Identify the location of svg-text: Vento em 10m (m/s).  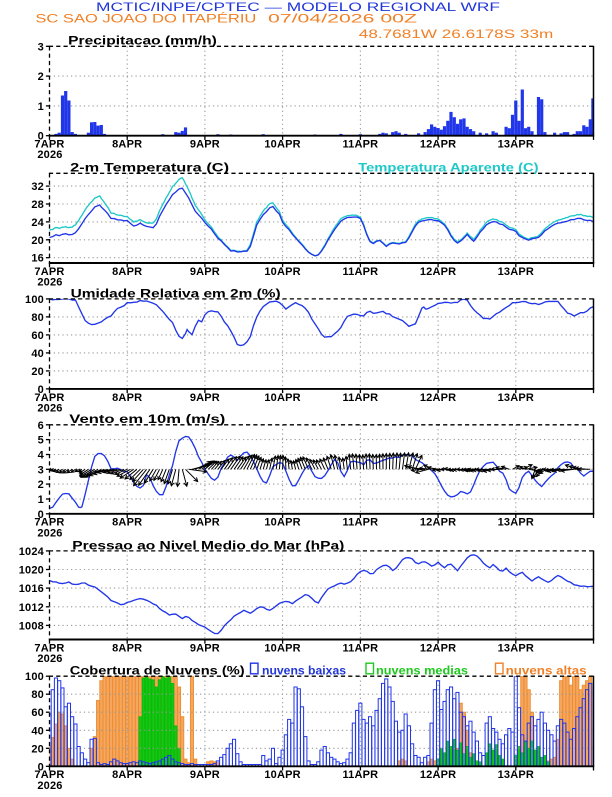
(147, 420).